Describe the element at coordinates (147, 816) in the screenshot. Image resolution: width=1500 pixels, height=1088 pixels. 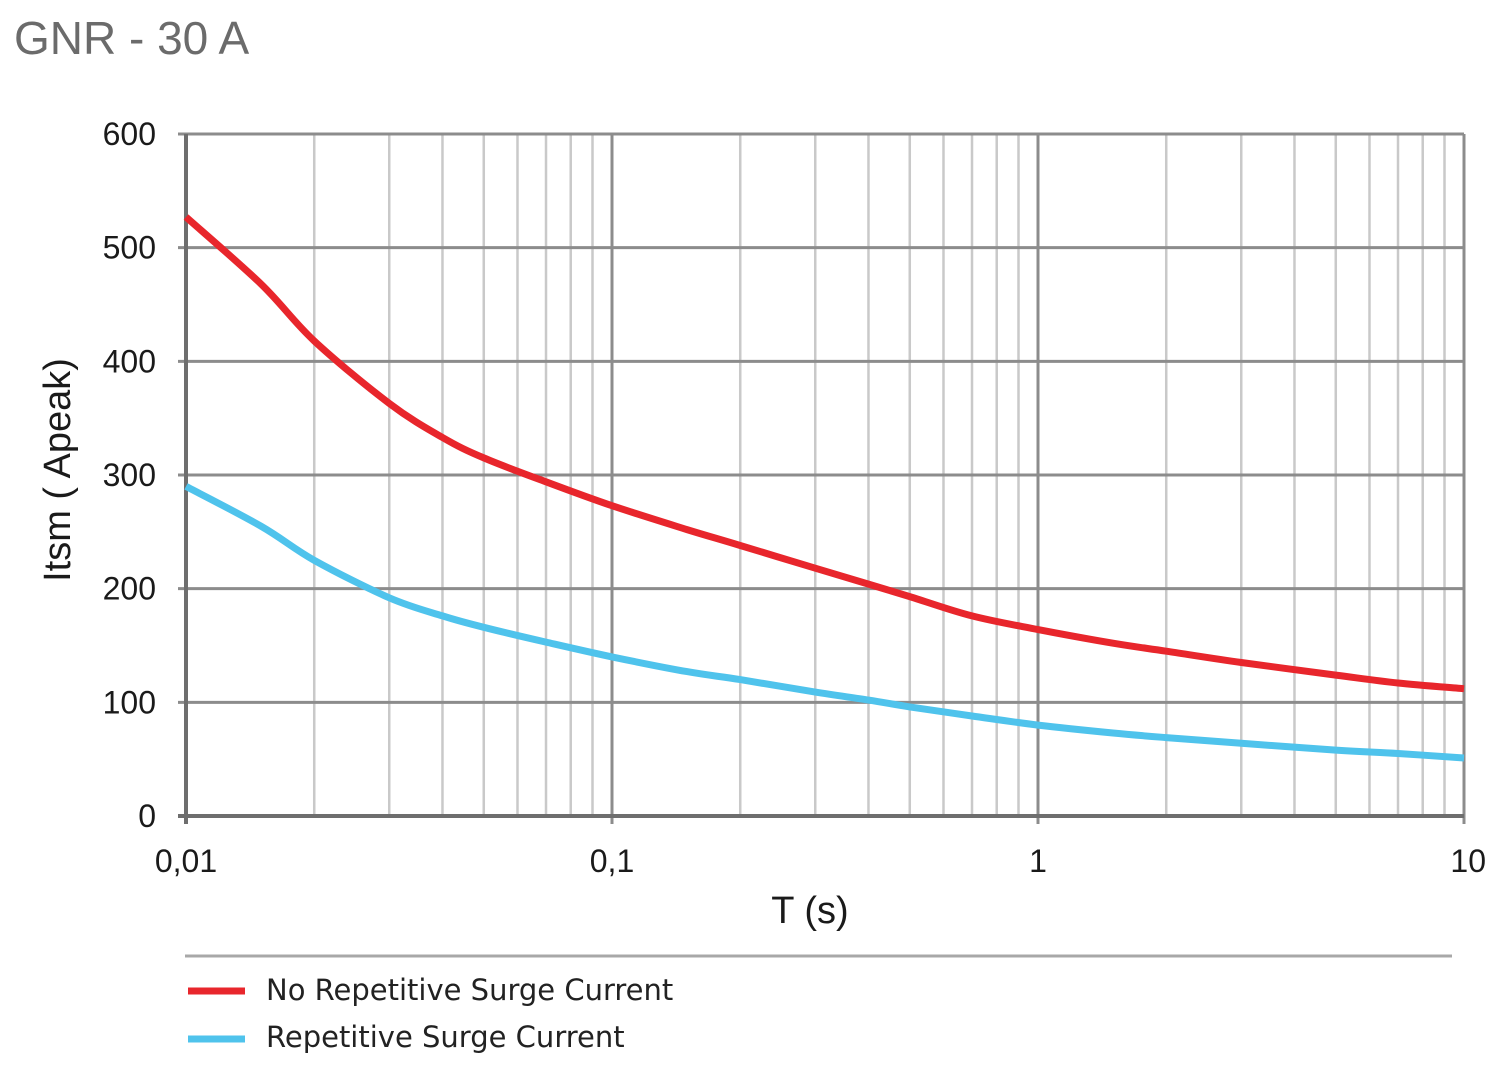
I see `y-tick-label: 0` at that location.